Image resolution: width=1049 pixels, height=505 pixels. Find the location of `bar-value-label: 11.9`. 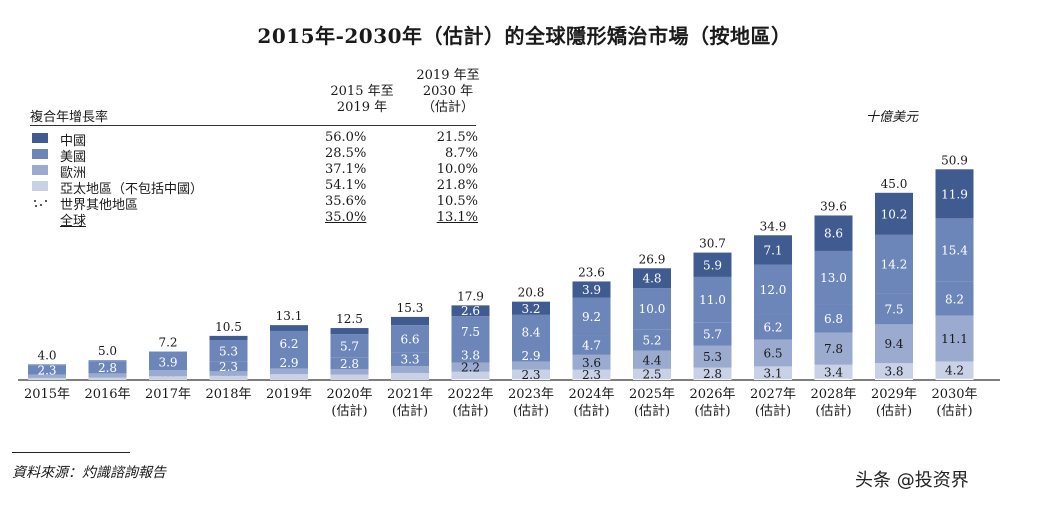

bar-value-label: 11.9 is located at coordinates (954, 194).